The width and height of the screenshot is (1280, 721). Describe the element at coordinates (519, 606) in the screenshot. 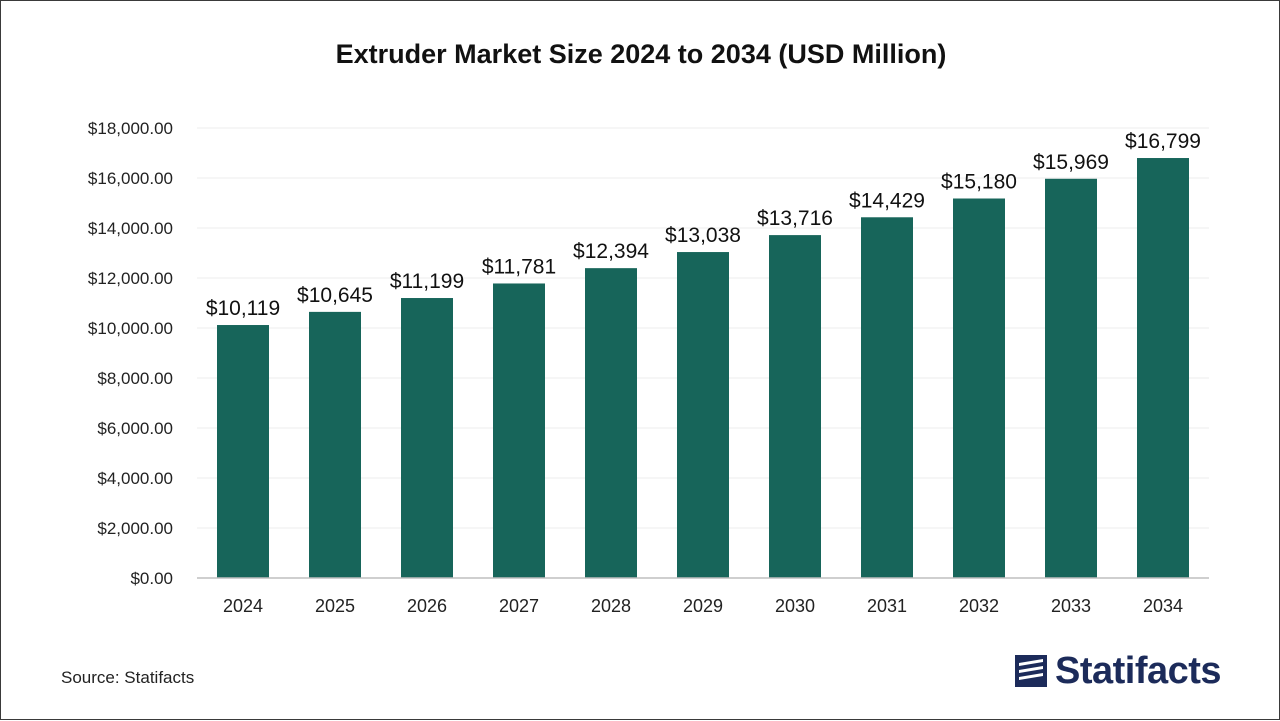

I see `x-tick-label: 2027` at that location.